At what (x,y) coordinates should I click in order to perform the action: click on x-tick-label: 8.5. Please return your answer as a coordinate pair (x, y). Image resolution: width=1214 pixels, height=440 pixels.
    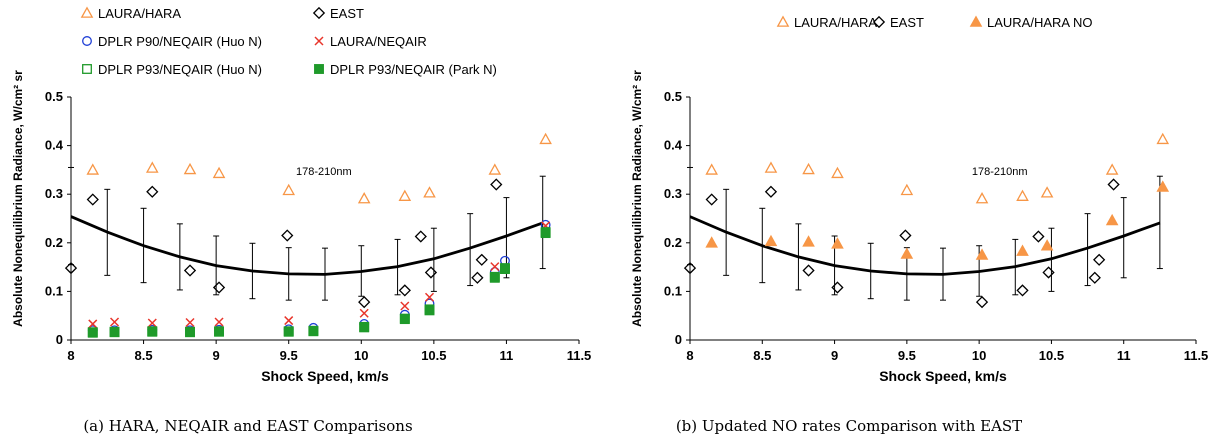
    Looking at the image, I should click on (144, 355).